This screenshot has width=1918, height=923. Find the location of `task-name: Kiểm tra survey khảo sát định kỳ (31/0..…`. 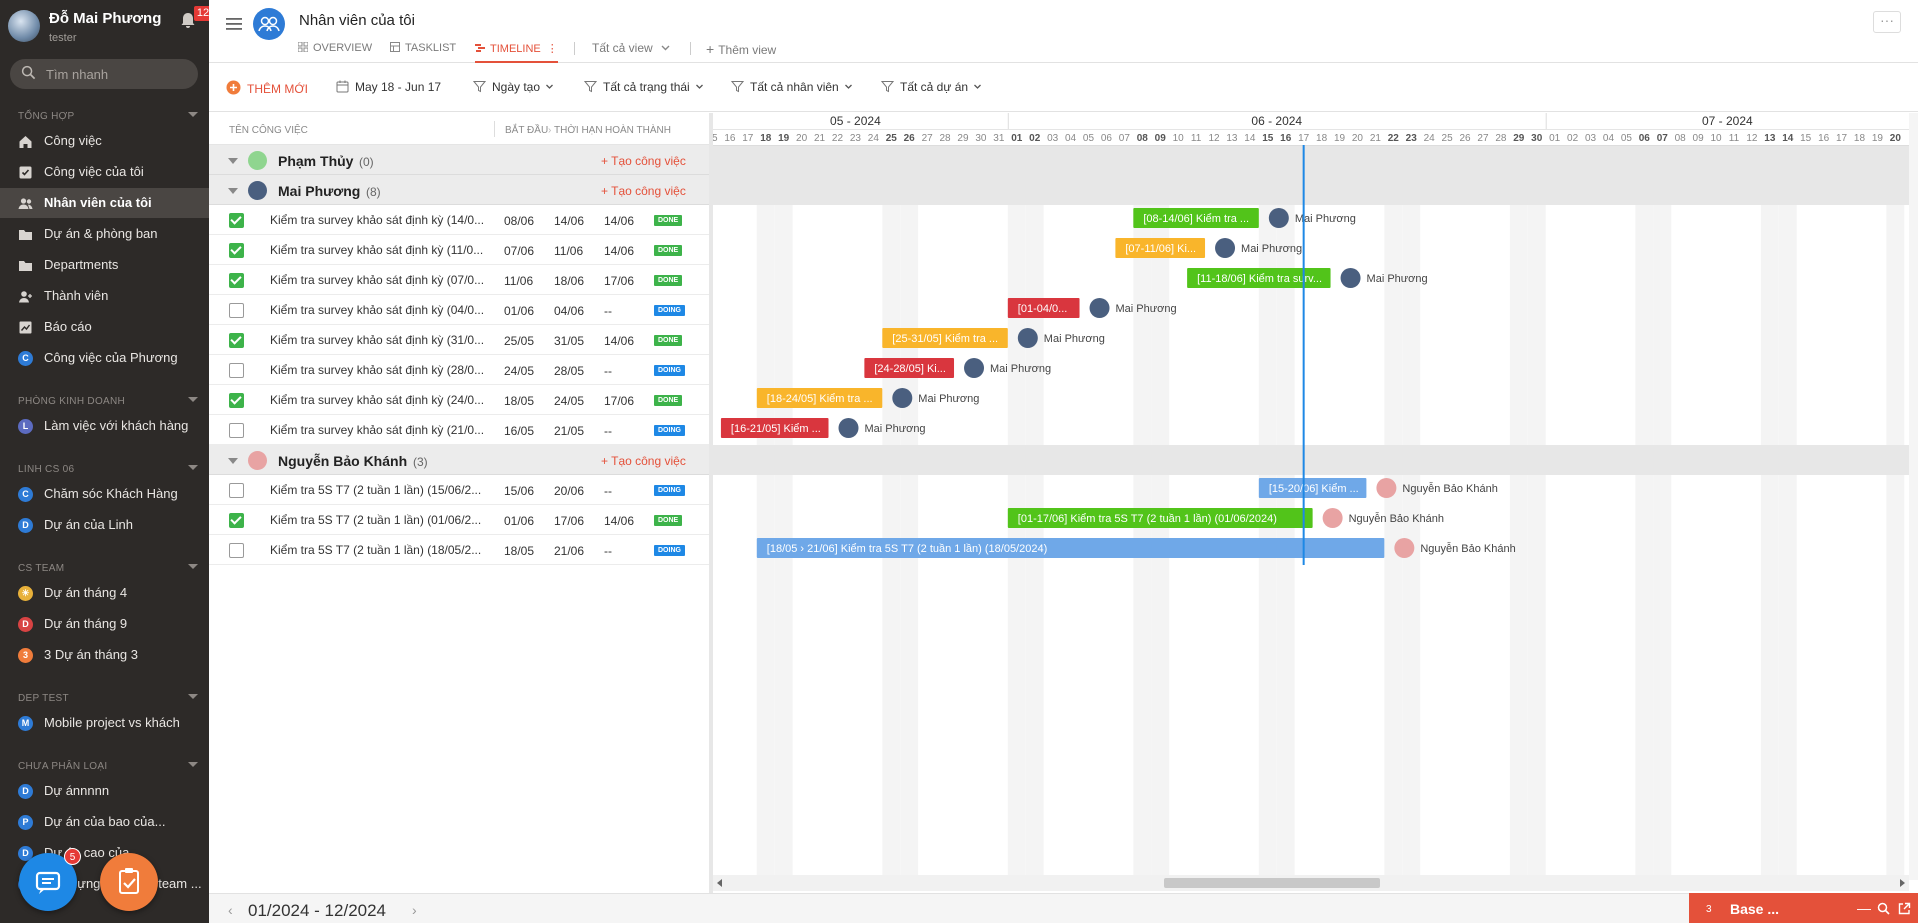

task-name: Kiểm tra survey khảo sát định kỳ (31/0..… is located at coordinates (377, 340).